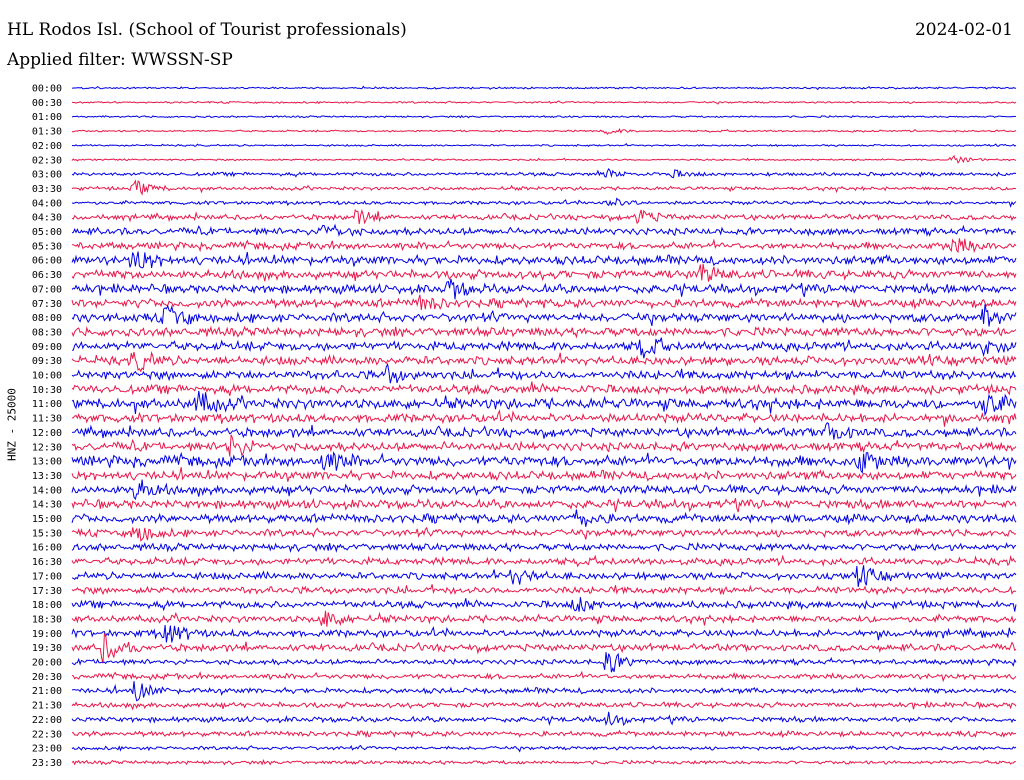  Describe the element at coordinates (47, 763) in the screenshot. I see `row-time-label: 23:30` at that location.